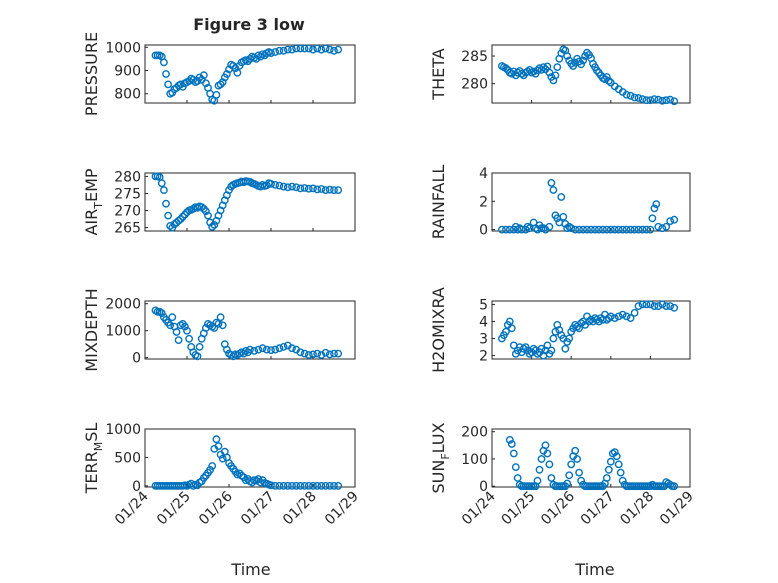  Describe the element at coordinates (560, 330) in the screenshot. I see `subplot-h2omixra: 23 45 H2OMIXRA` at that location.